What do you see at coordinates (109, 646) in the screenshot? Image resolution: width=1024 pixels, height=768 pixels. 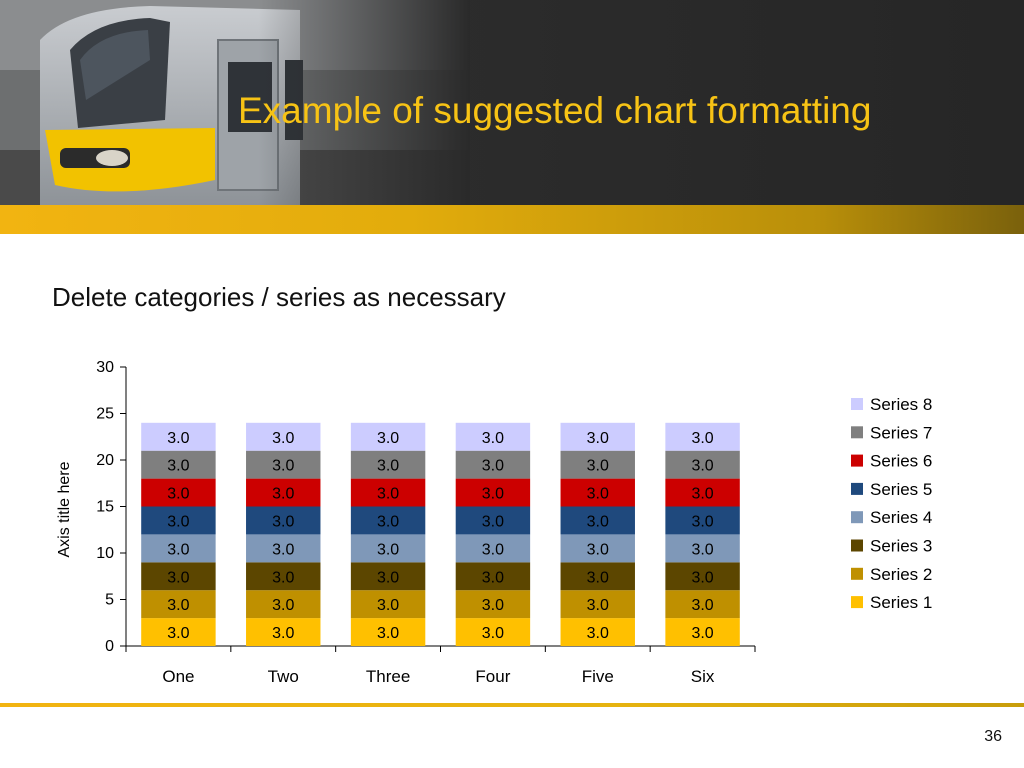 I see `y-tick-label: 0` at bounding box center [109, 646].